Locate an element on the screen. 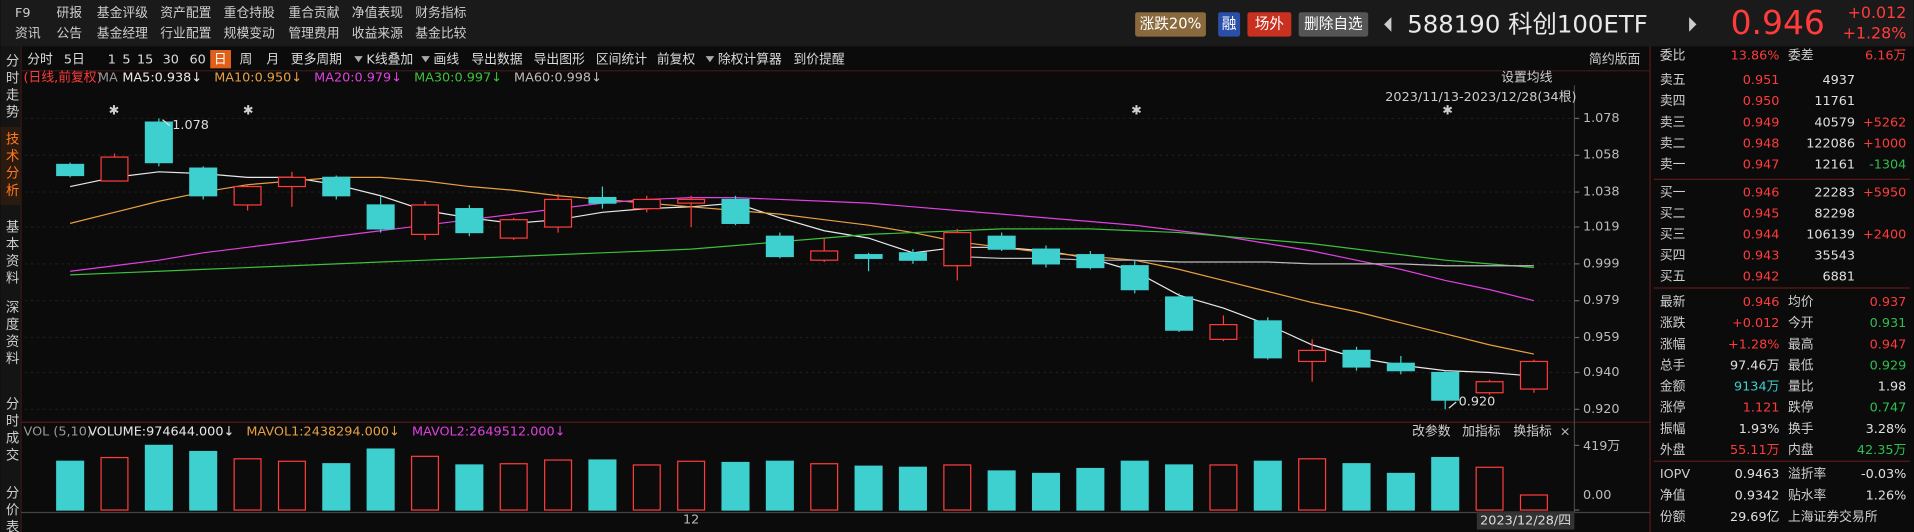 The height and width of the screenshot is (532, 1914). menu-item: 规模变动 is located at coordinates (249, 34).